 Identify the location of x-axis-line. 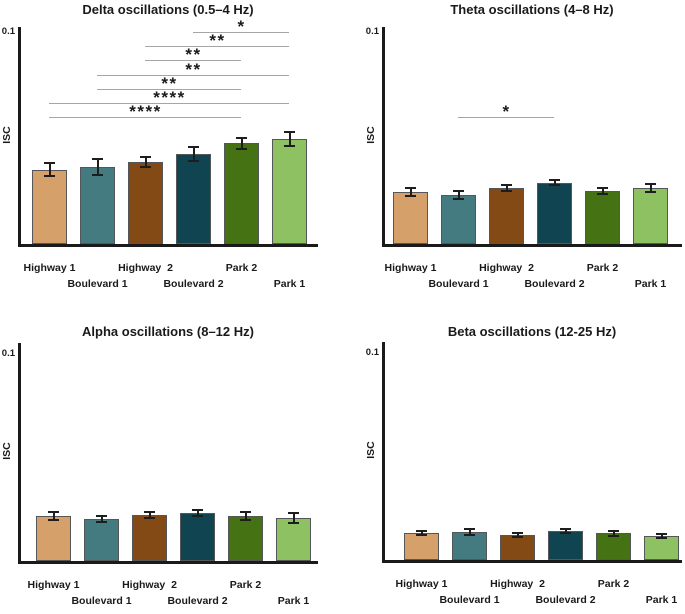
(532, 245).